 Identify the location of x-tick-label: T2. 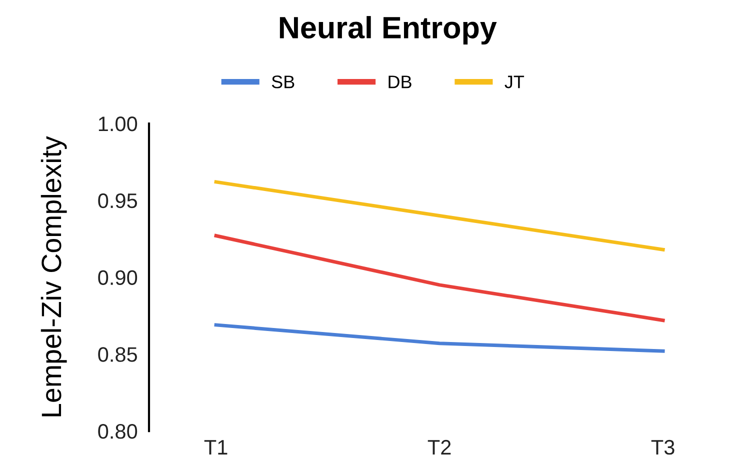
(439, 447).